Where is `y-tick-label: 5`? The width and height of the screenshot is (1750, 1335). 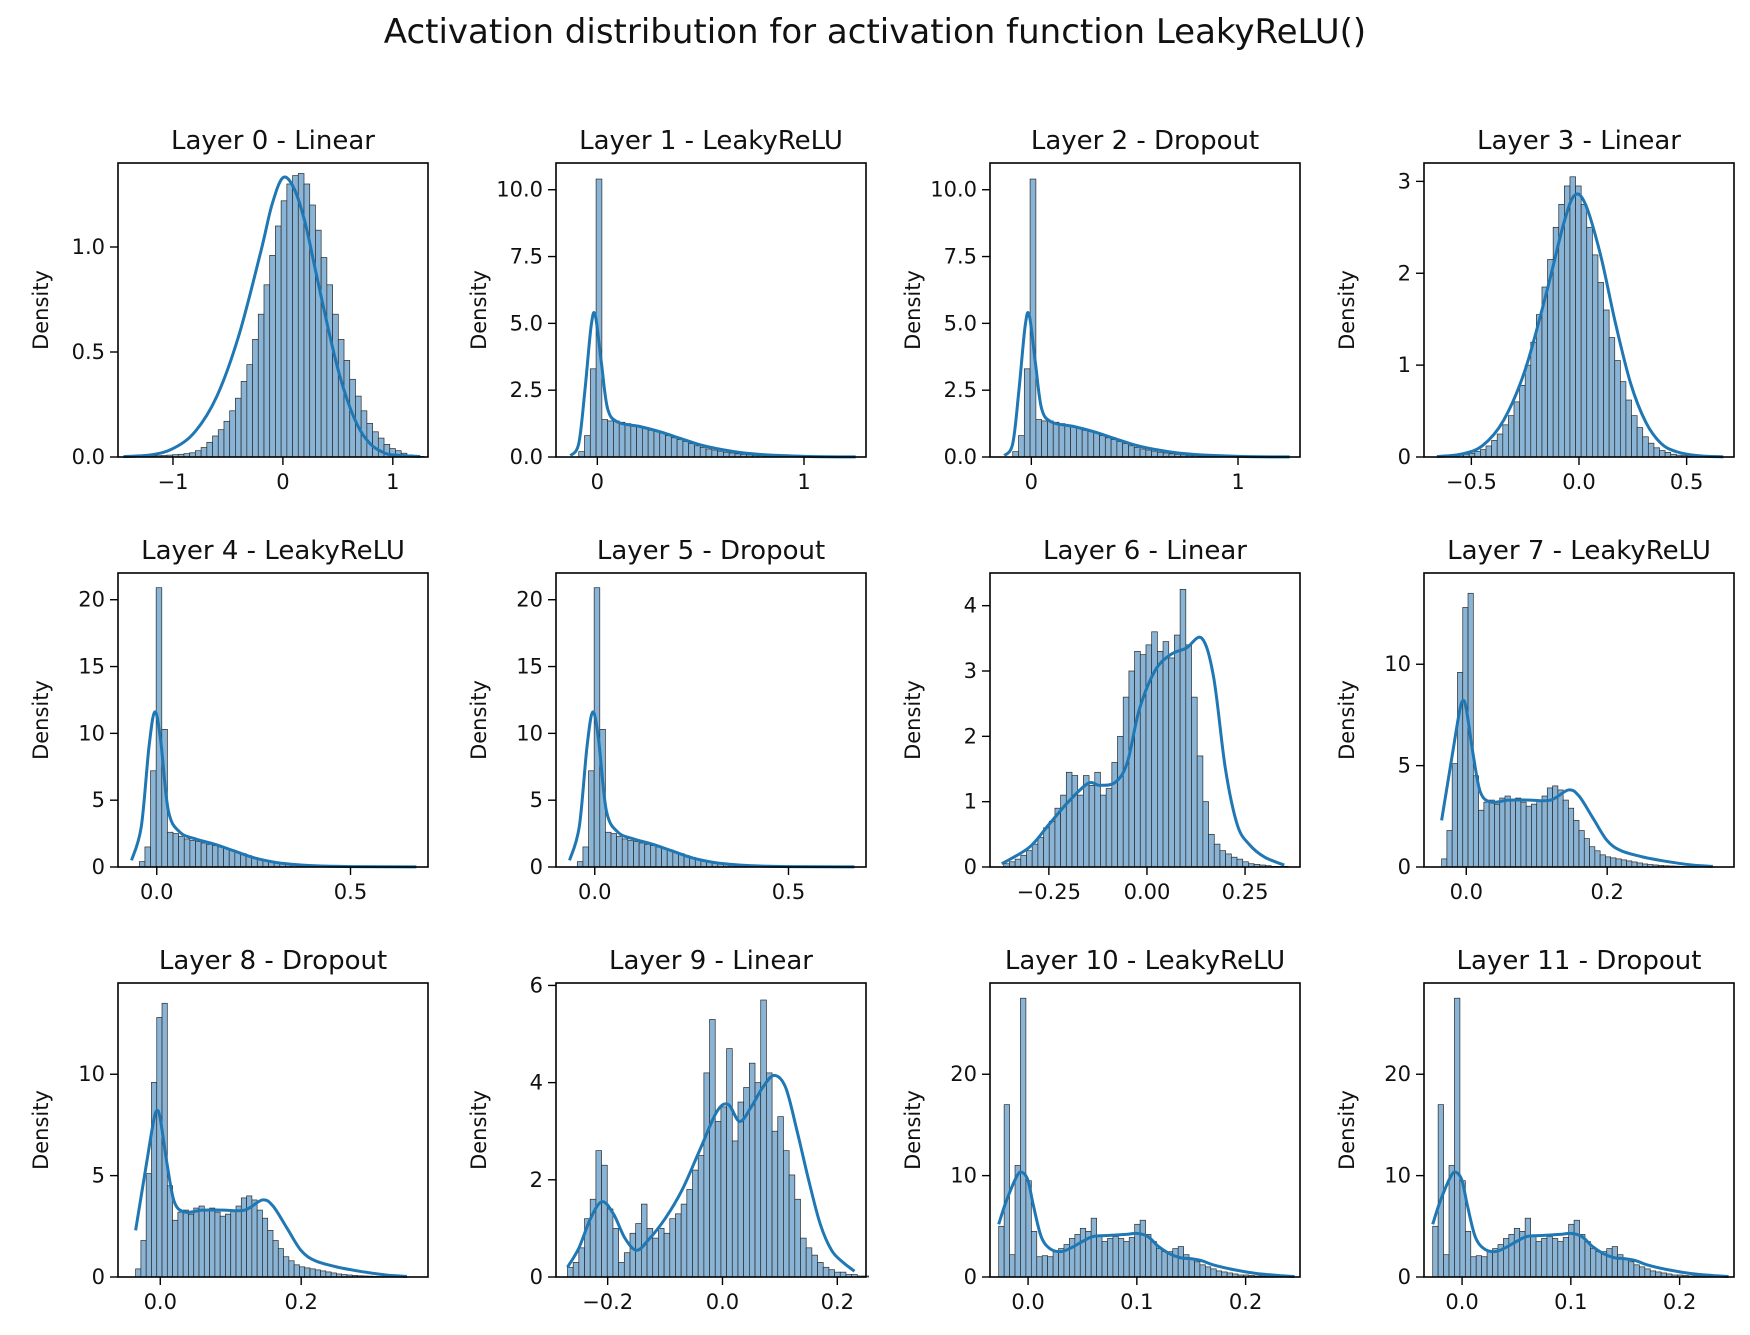 y-tick-label: 5 is located at coordinates (98, 1176).